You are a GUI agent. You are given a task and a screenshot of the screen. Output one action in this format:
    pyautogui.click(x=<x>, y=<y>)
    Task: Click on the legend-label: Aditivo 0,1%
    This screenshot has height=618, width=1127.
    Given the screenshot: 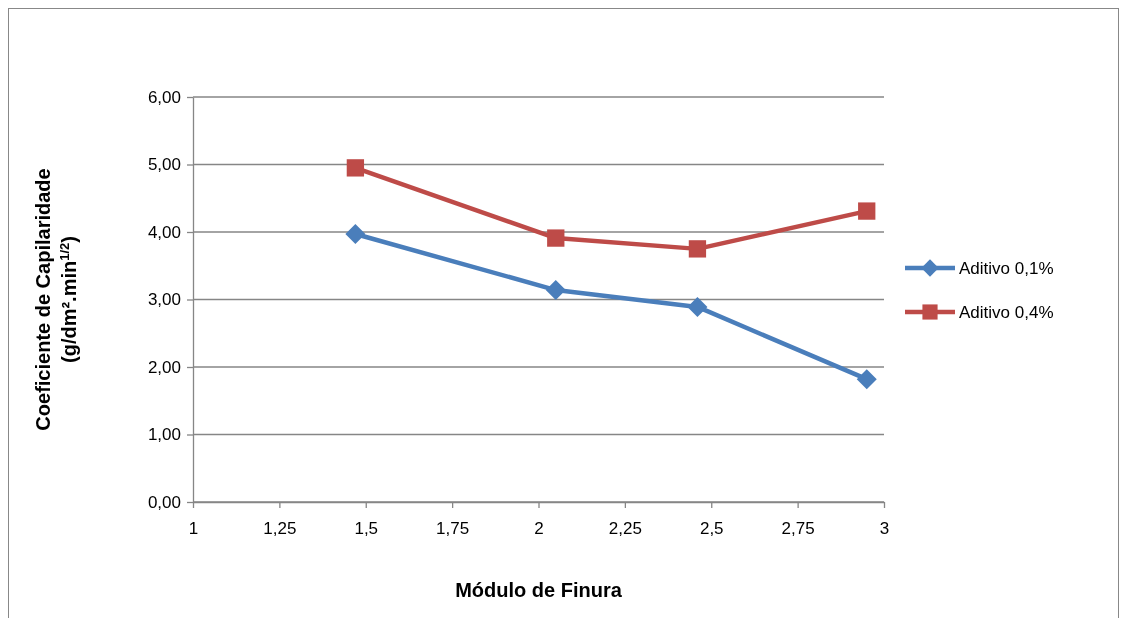 What is the action you would take?
    pyautogui.click(x=1006, y=268)
    